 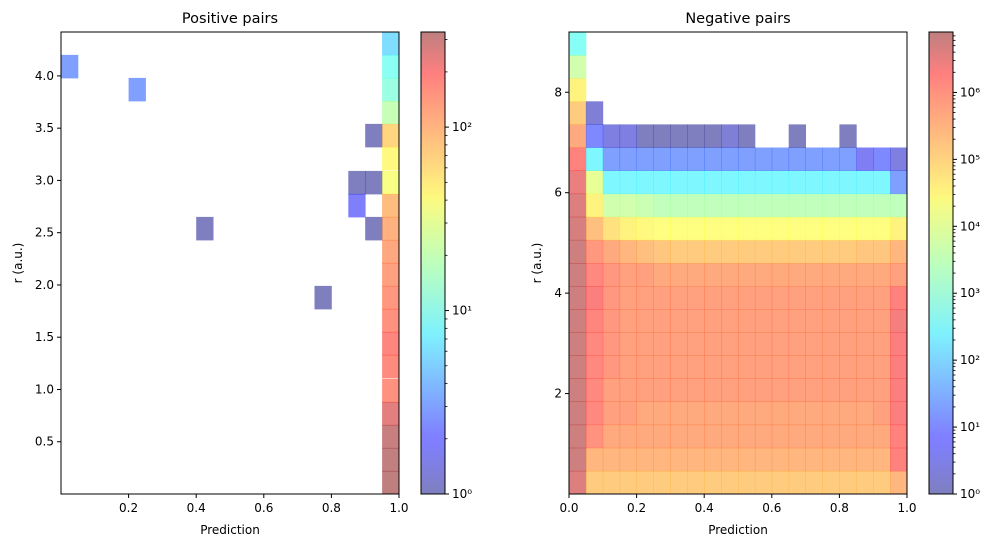 I want to click on x-ticks-positive: 0.2 0.4 0.6 0.8 1.0, so click(x=264, y=504).